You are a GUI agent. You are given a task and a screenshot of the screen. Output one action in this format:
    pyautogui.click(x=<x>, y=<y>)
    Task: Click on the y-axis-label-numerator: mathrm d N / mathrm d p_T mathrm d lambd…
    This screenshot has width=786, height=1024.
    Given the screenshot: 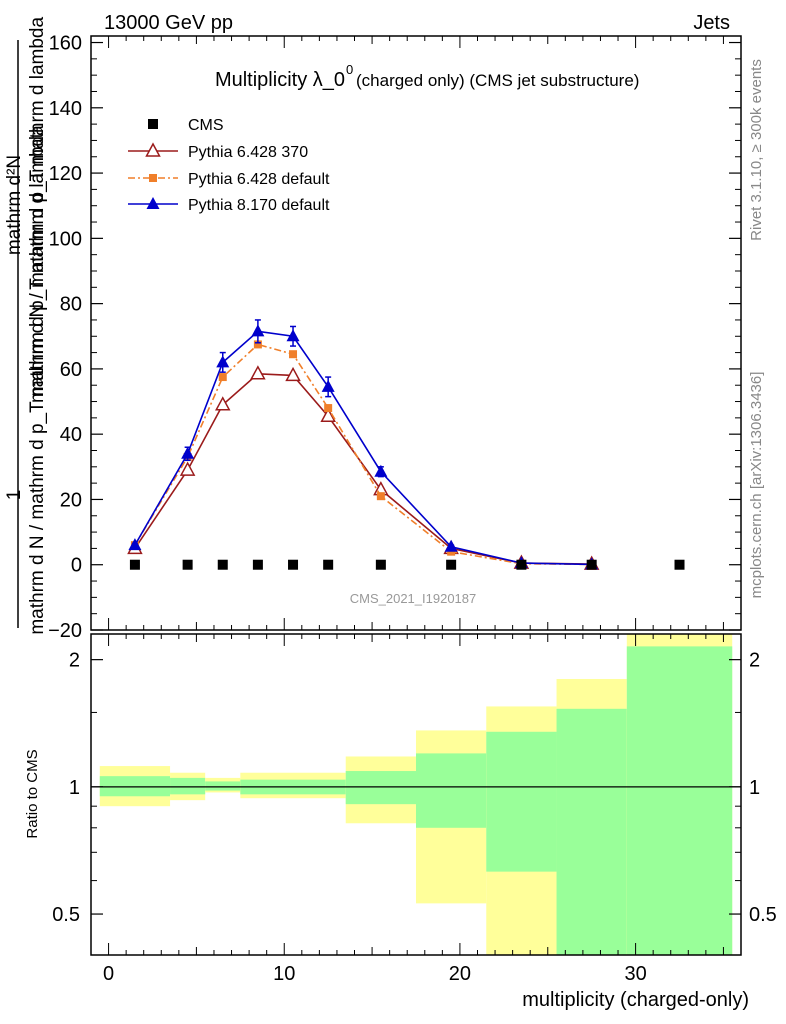 What is the action you would take?
    pyautogui.click(x=37, y=210)
    